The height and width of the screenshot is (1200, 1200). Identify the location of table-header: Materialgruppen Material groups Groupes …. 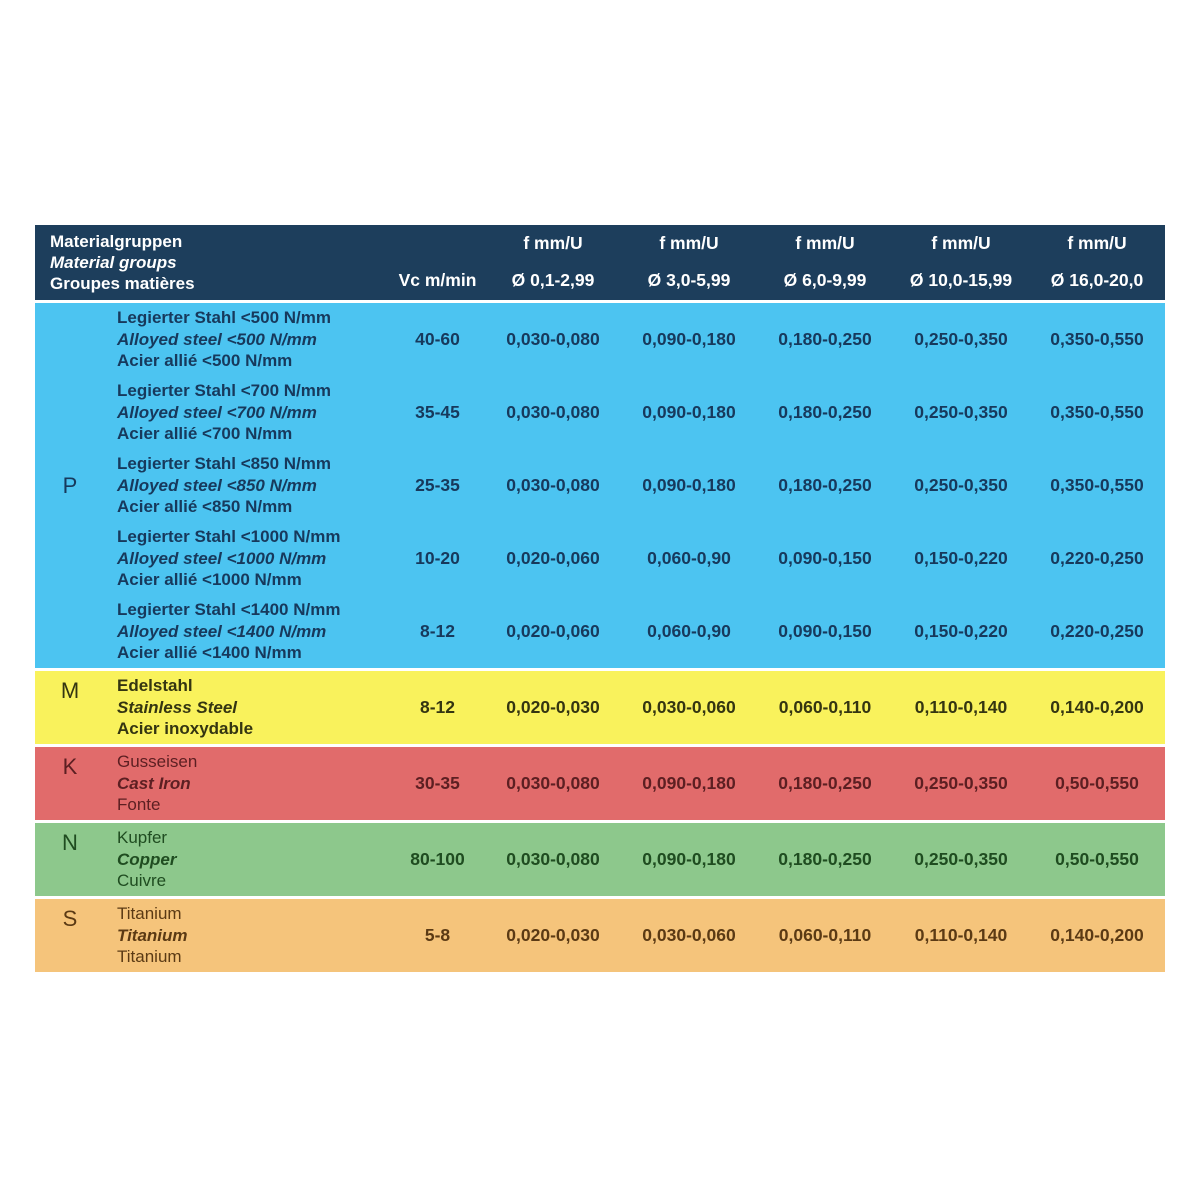
(600, 262).